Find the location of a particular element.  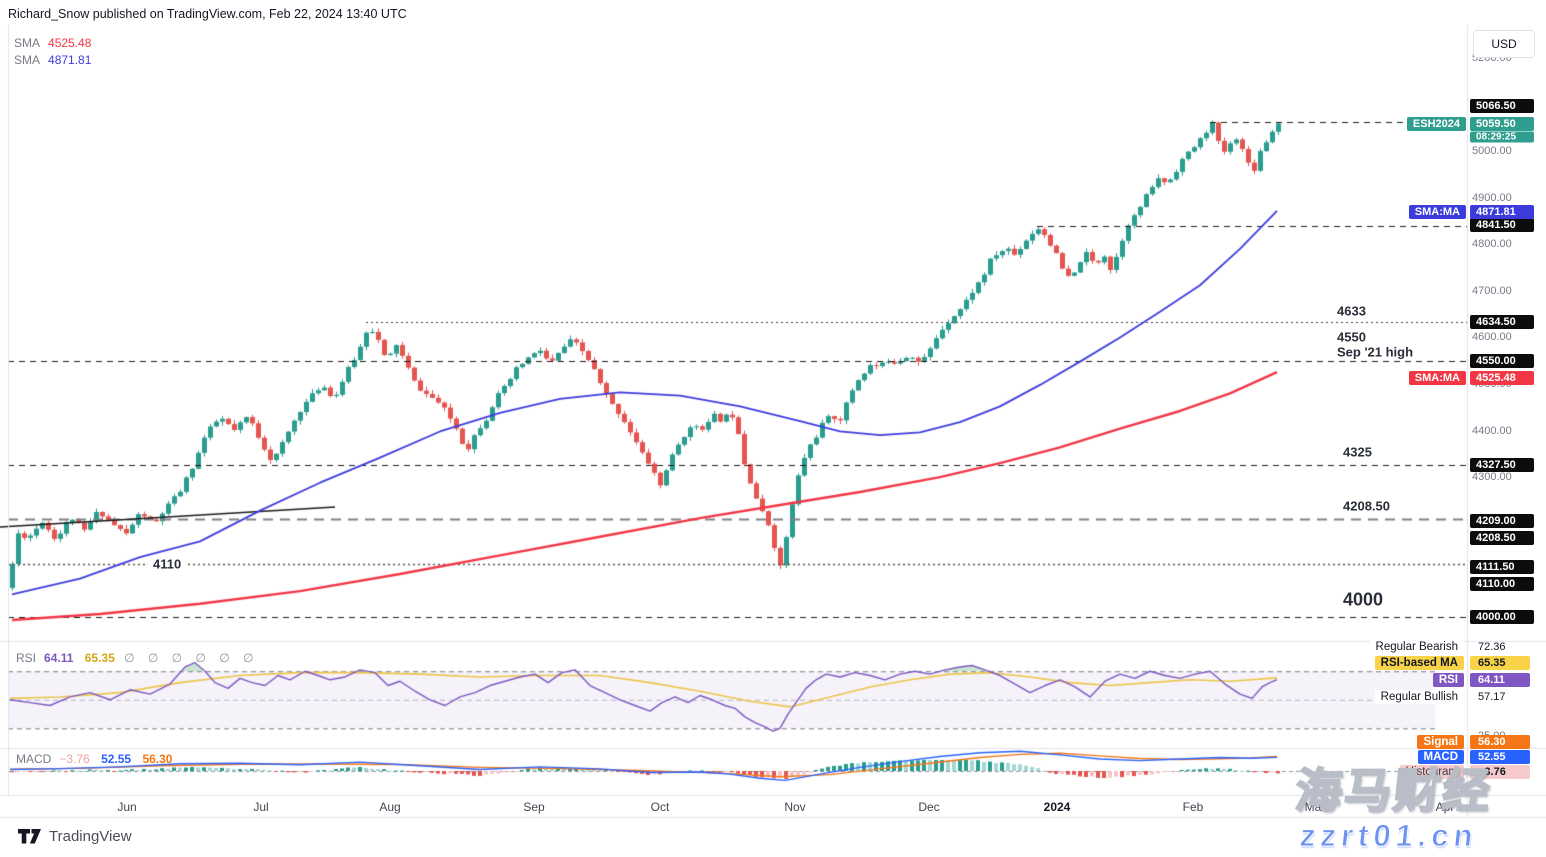

rsi-ma-legend-value: 65.35 is located at coordinates (99, 658).